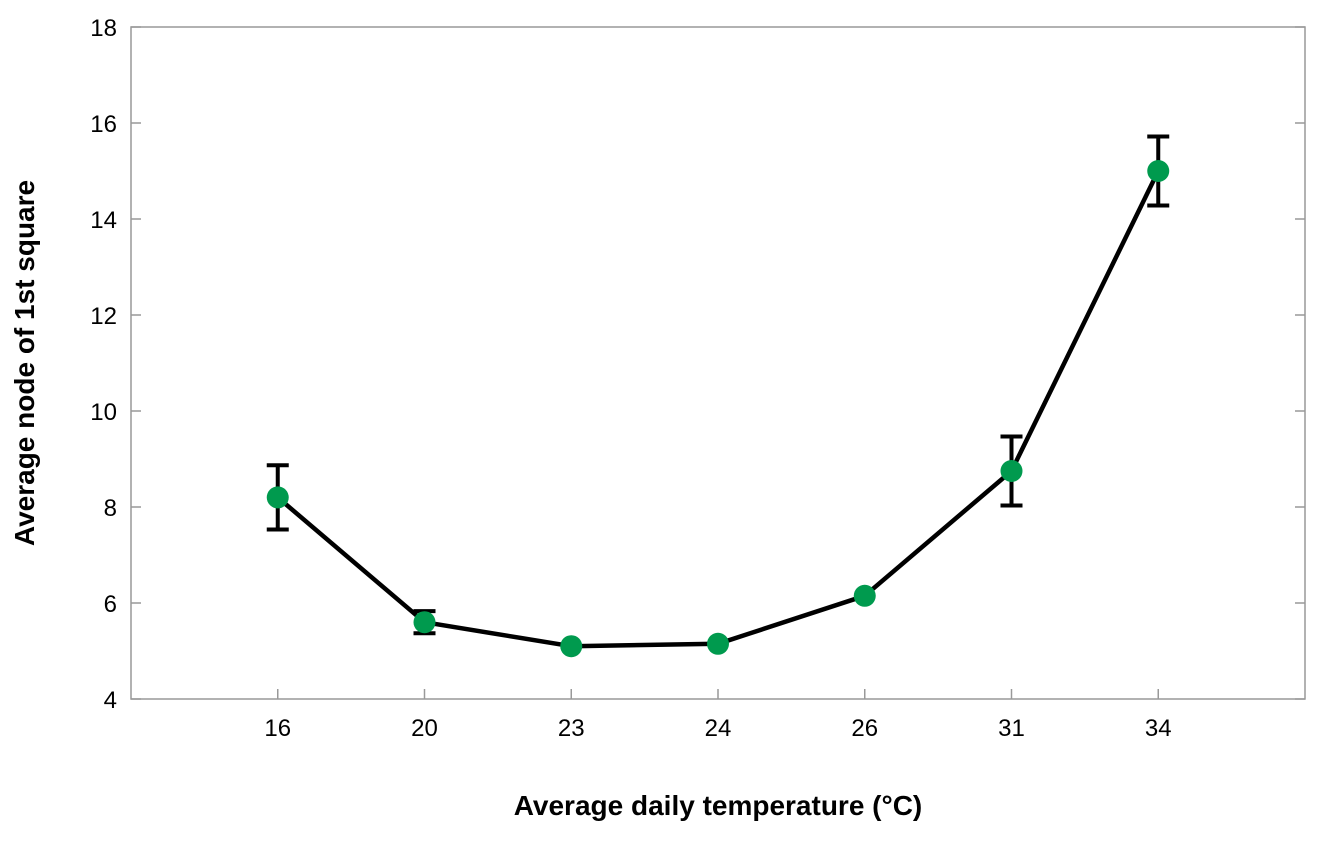 The width and height of the screenshot is (1317, 841). What do you see at coordinates (103, 220) in the screenshot?
I see `y-tick-label: 14` at bounding box center [103, 220].